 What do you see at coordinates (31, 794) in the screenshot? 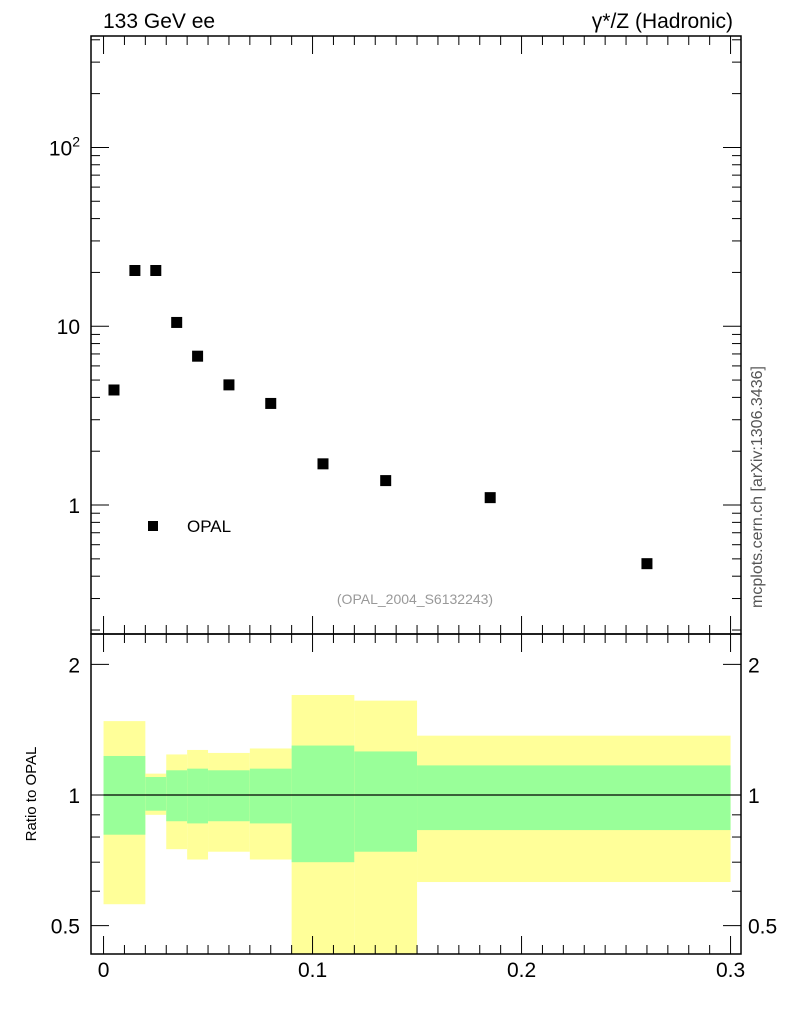
I see `ratio-y-axis-title: Ratio to OPAL` at bounding box center [31, 794].